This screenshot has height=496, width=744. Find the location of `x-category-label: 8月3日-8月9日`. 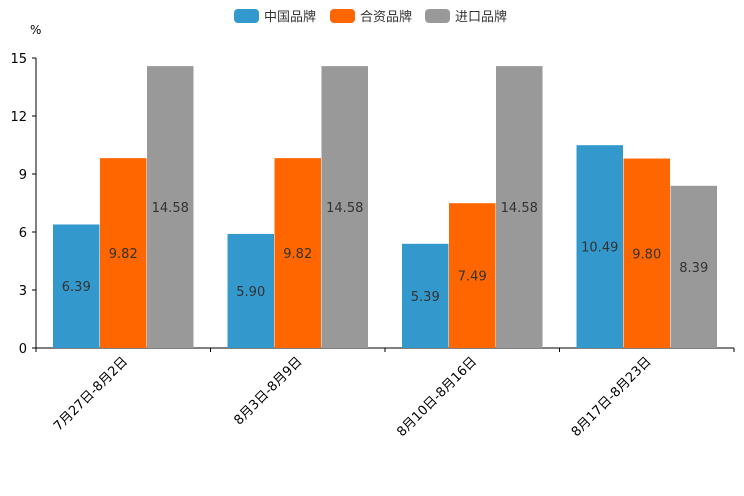

x-category-label: 8月3日-8月9日 is located at coordinates (268, 391).